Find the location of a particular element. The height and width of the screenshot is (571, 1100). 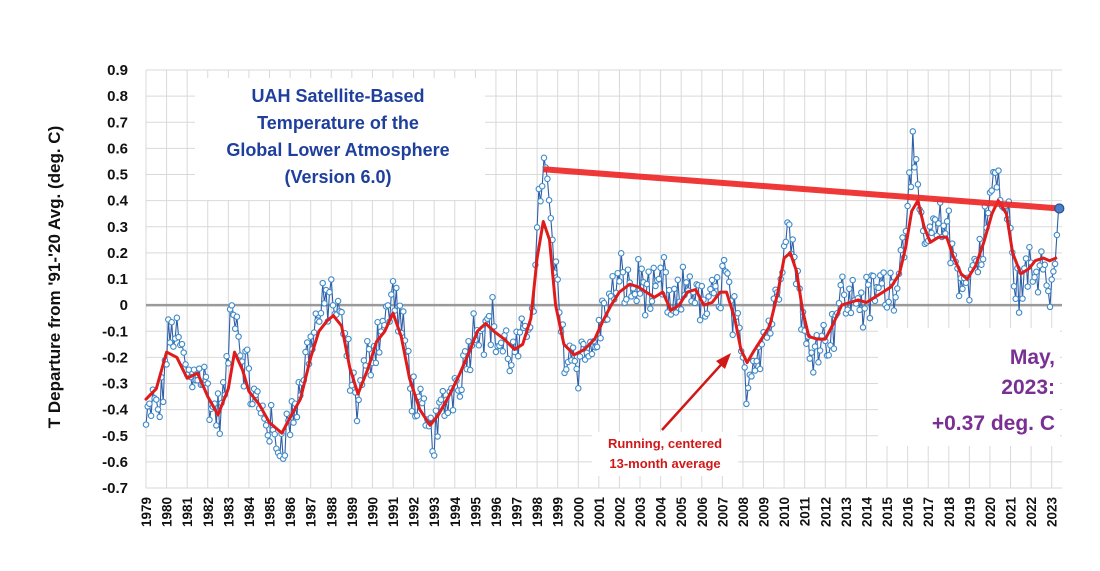

x-tick-label: 2008 is located at coordinates (743, 512).